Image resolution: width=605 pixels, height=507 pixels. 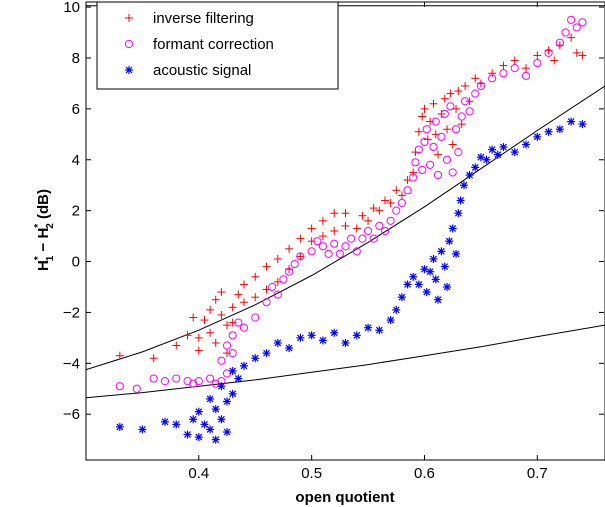 What do you see at coordinates (71, 414) in the screenshot?
I see `y-tick-label: −6` at bounding box center [71, 414].